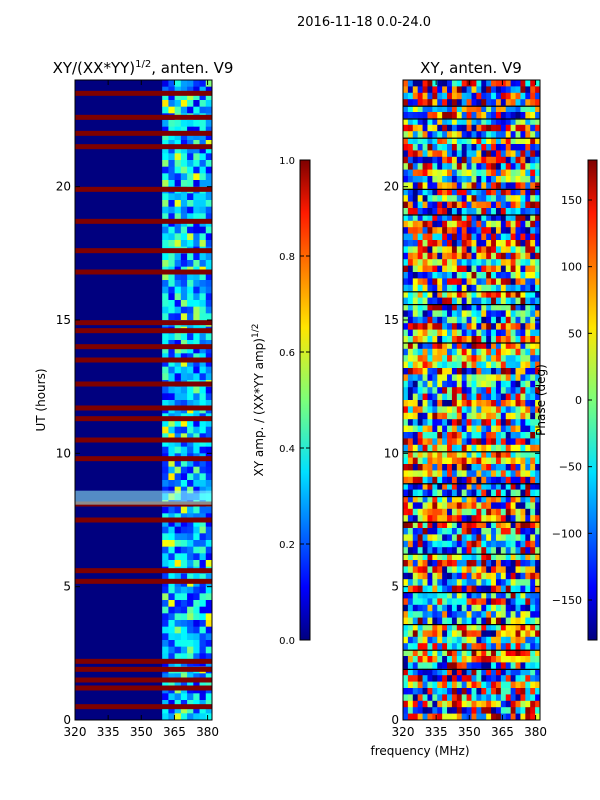 The height and width of the screenshot is (800, 600). Describe the element at coordinates (471, 68) in the screenshot. I see `right-panel-title: XY, anten. V9` at that location.